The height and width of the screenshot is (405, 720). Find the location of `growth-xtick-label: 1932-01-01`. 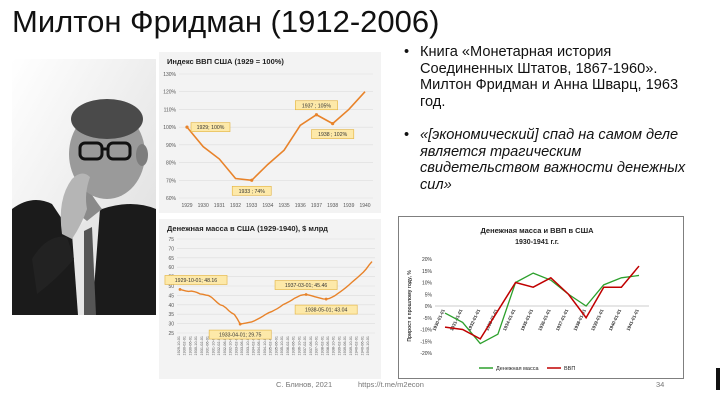

growth-xtick-label: 1932-01-01 is located at coordinates (474, 320).